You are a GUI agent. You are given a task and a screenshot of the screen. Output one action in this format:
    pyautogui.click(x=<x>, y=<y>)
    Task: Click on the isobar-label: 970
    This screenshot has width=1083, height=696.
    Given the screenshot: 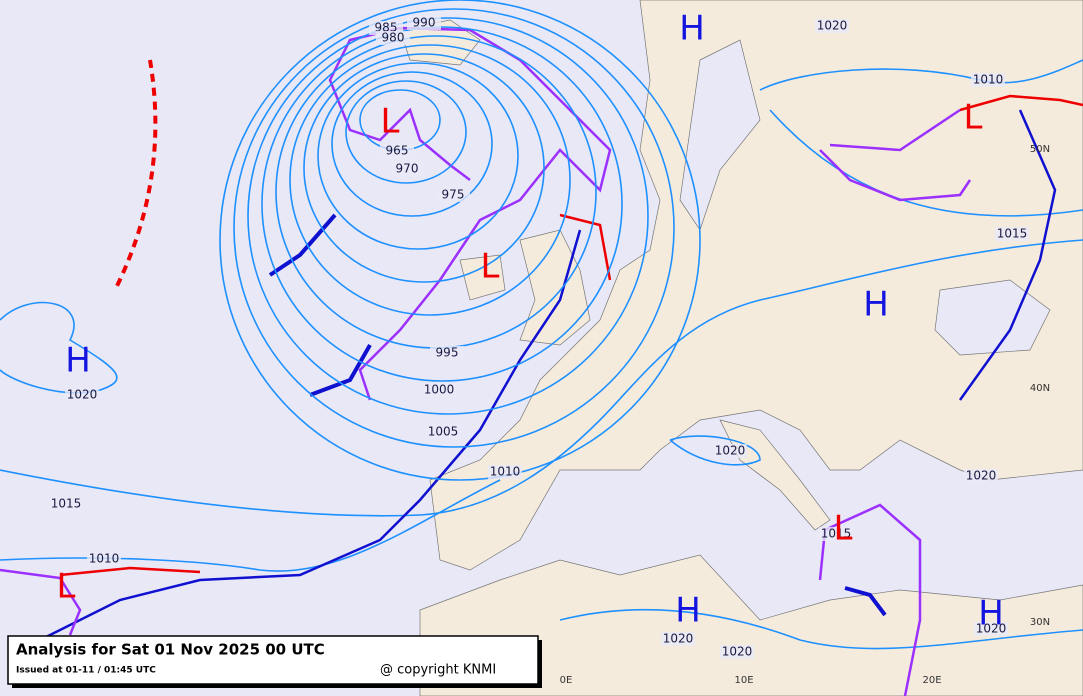 What is the action you would take?
    pyautogui.click(x=407, y=169)
    